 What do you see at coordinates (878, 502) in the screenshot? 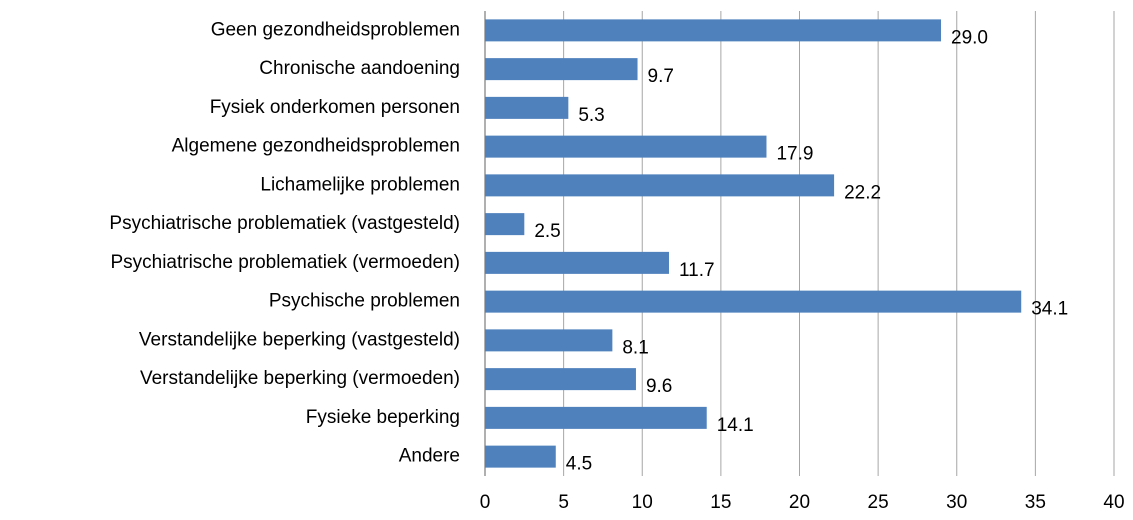
I see `x-tick-label: 25` at bounding box center [878, 502].